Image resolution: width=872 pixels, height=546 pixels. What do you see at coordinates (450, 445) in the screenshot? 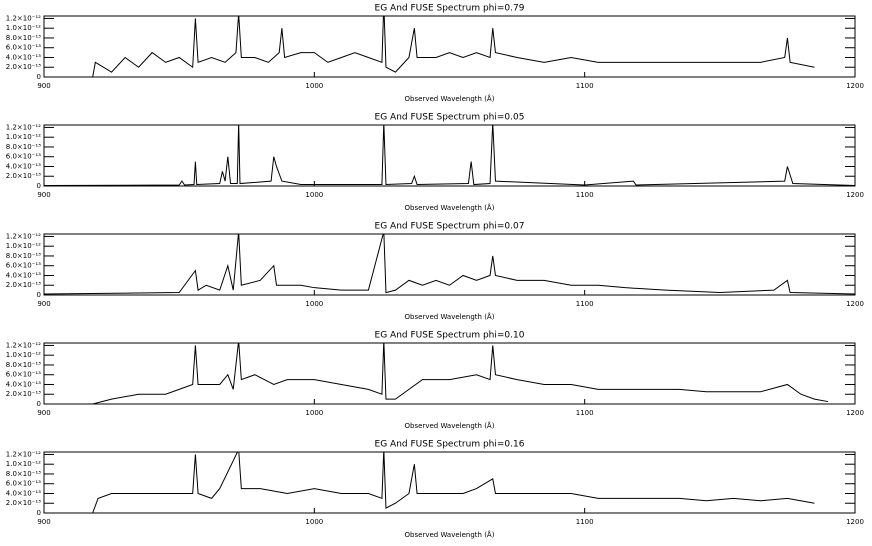
I see `chart-title: EG And FUSE Spectrum phi=0.16` at bounding box center [450, 445].